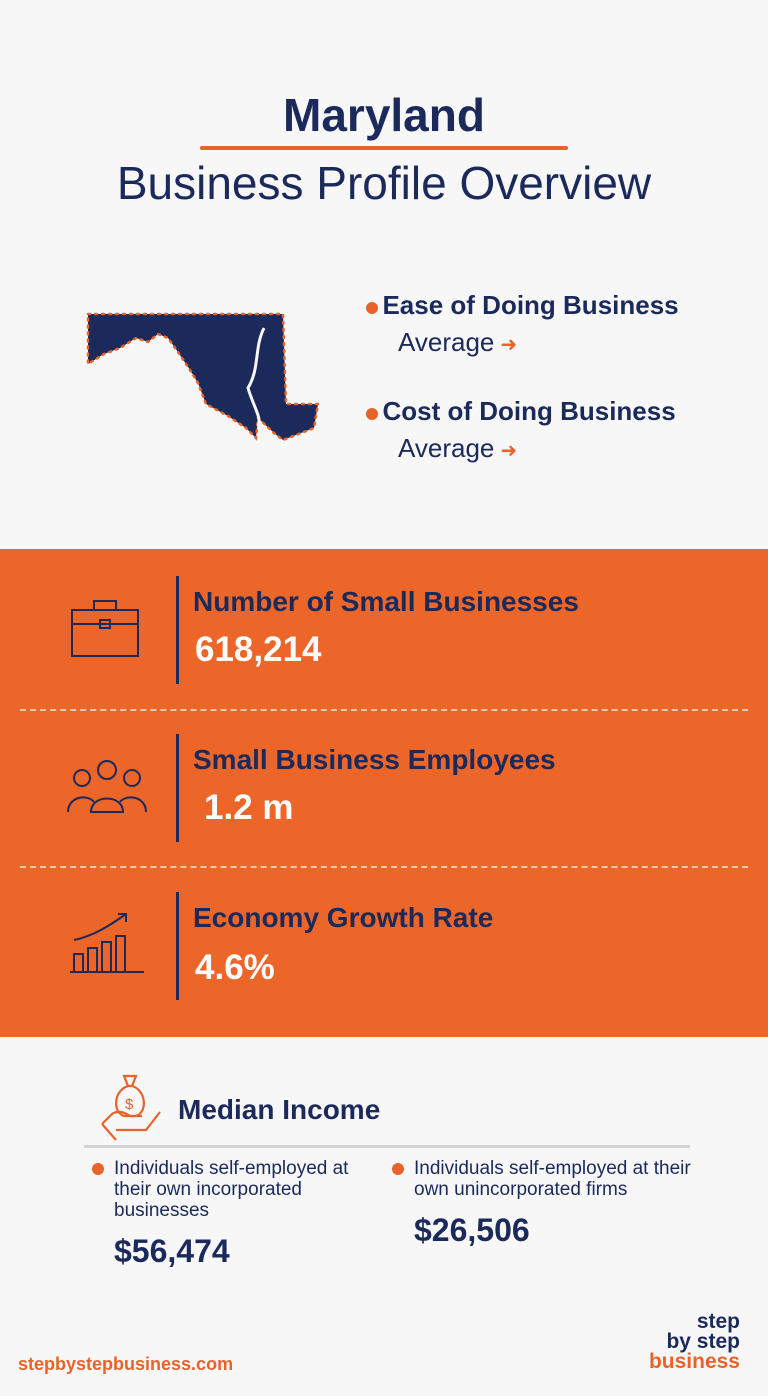 This screenshot has width=768, height=1396. Describe the element at coordinates (105, 628) in the screenshot. I see `briefcase-icon` at that location.